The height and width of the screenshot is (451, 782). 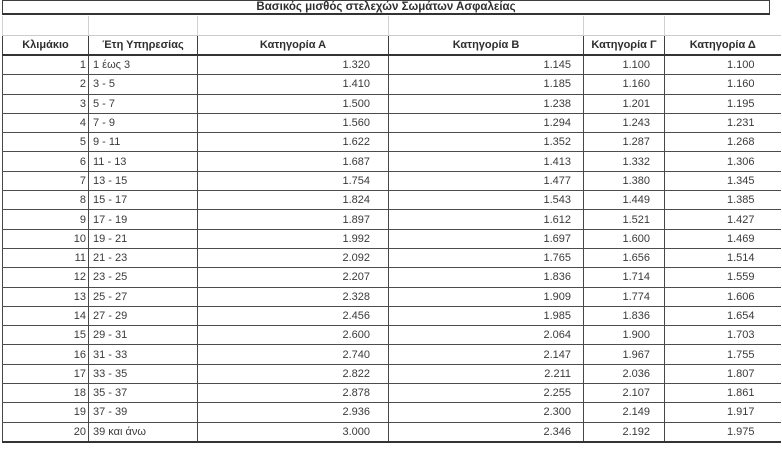 What do you see at coordinates (293, 239) in the screenshot?
I see `cell-katigoria-a: 1.992` at bounding box center [293, 239].